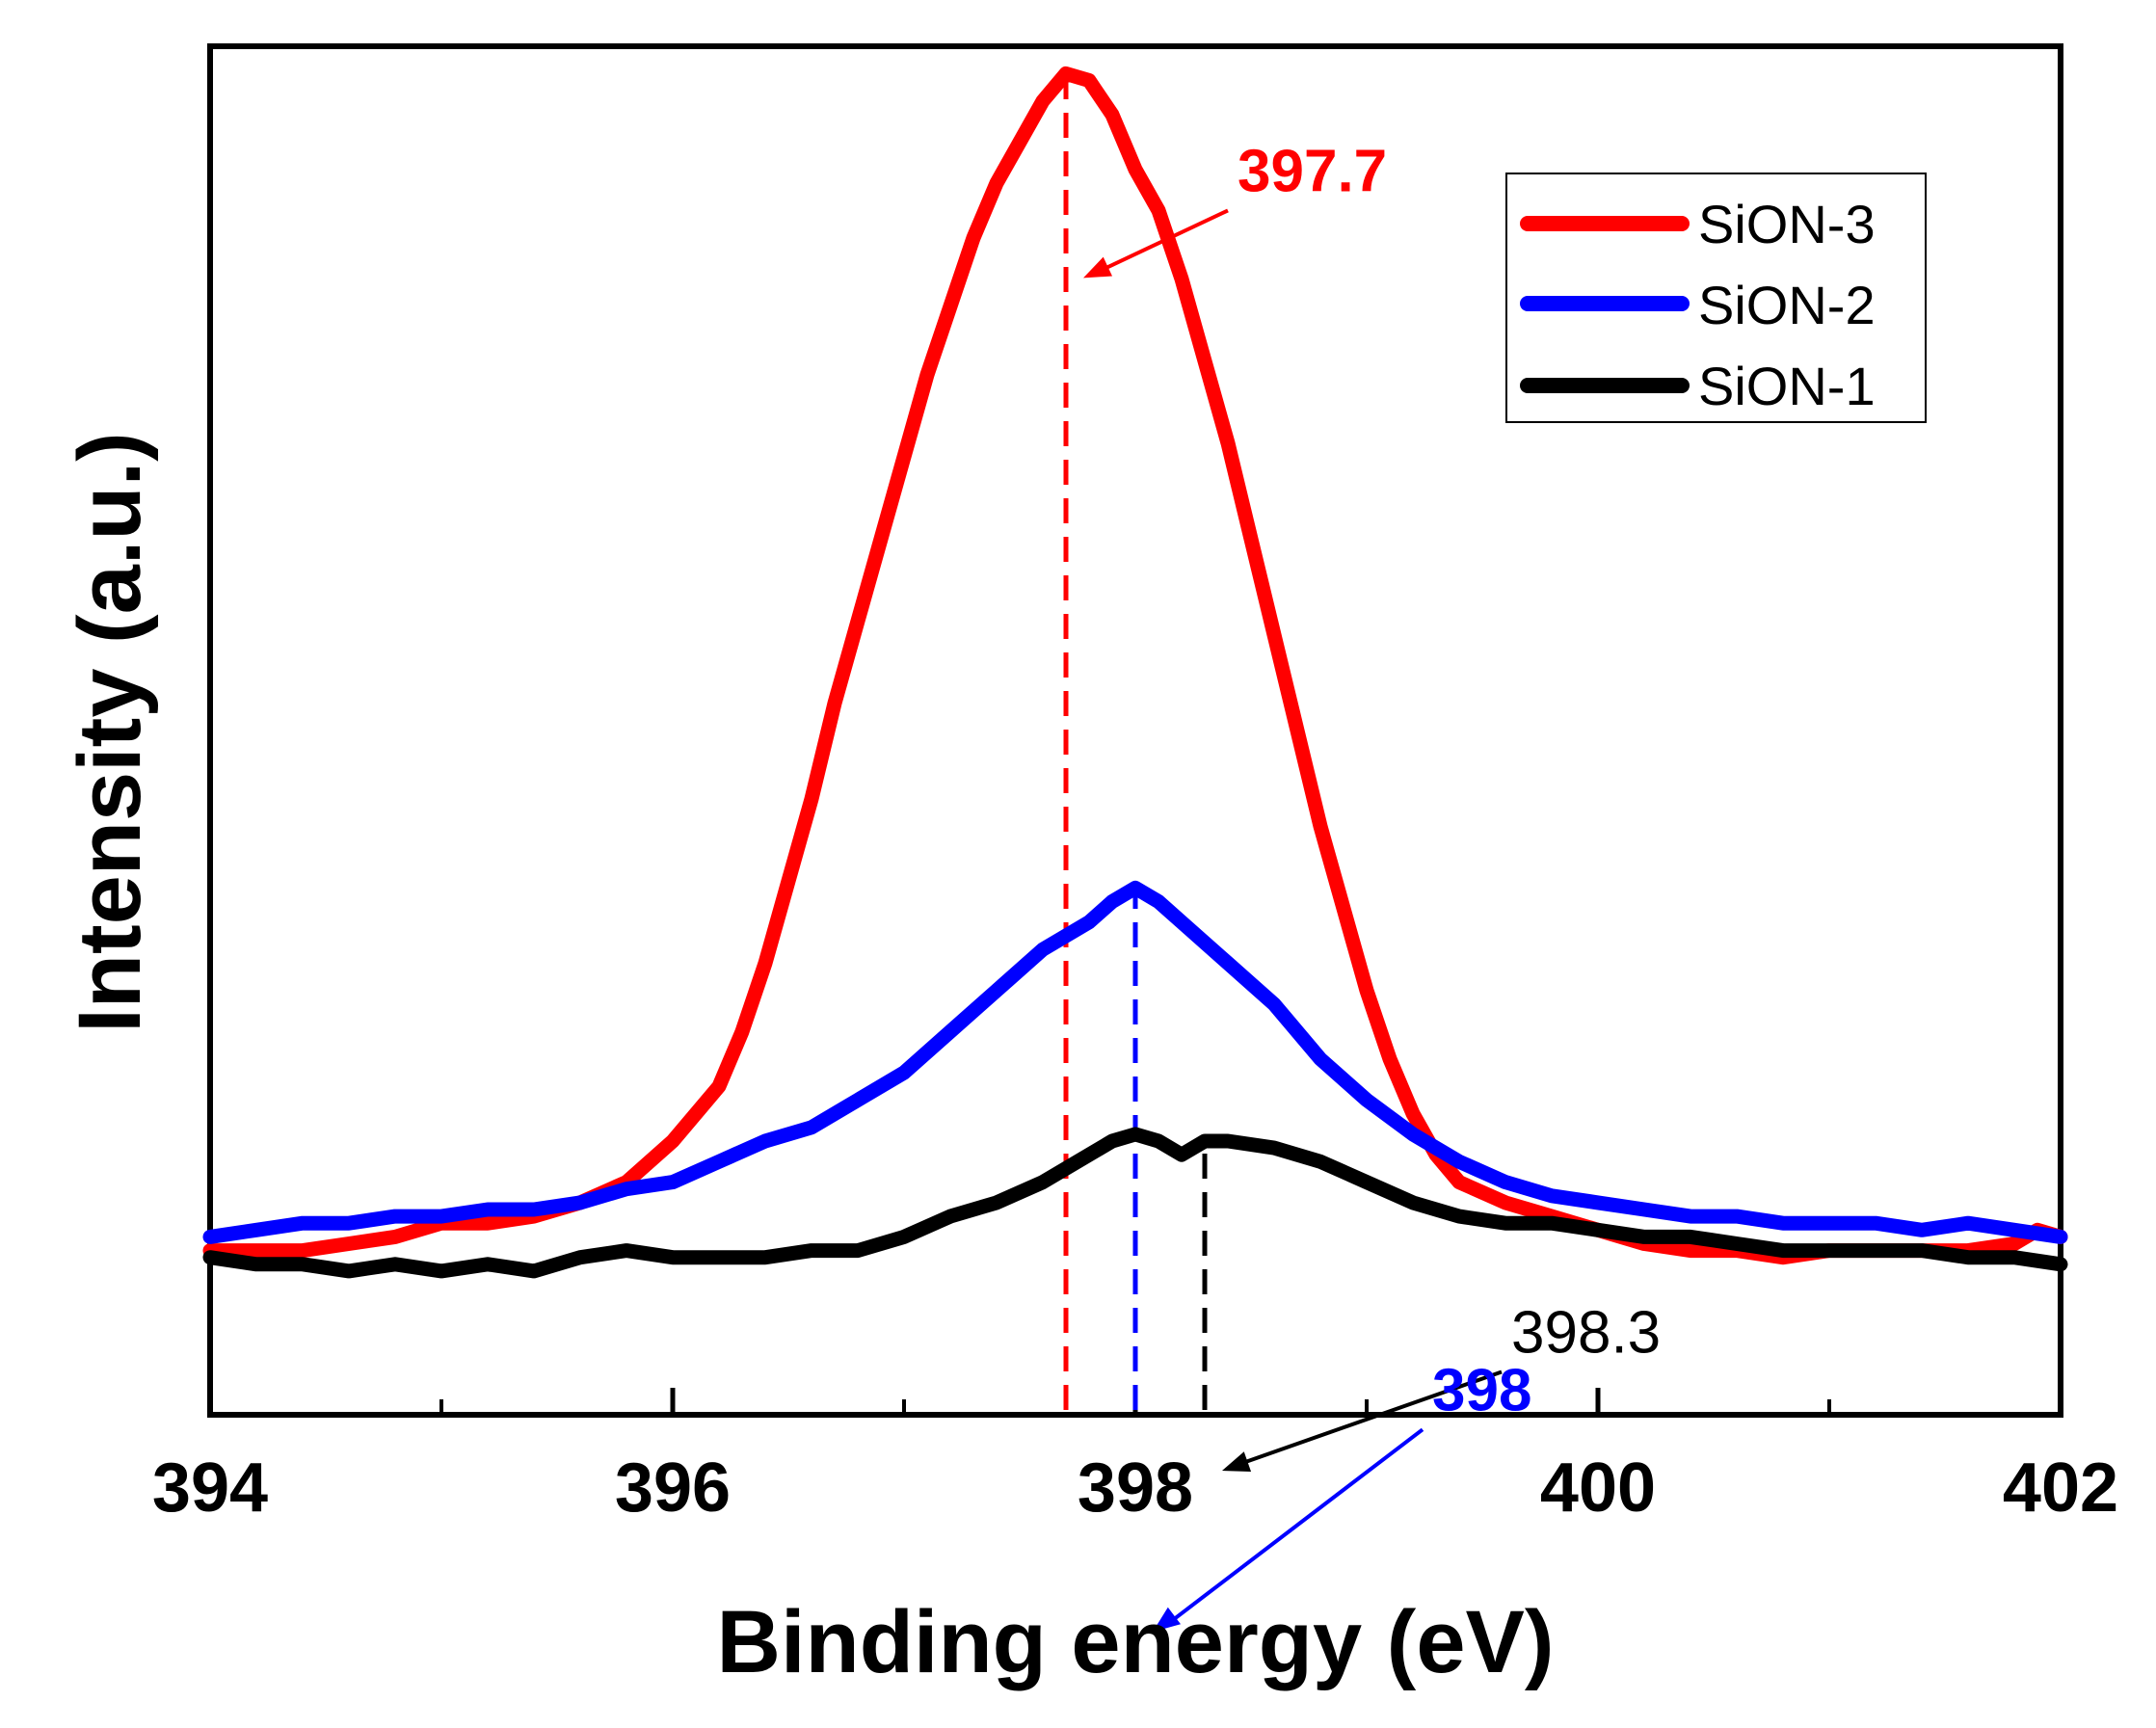 Image resolution: width=2156 pixels, height=1728 pixels. I want to click on peak-label-sion-3: 397.7, so click(1312, 171).